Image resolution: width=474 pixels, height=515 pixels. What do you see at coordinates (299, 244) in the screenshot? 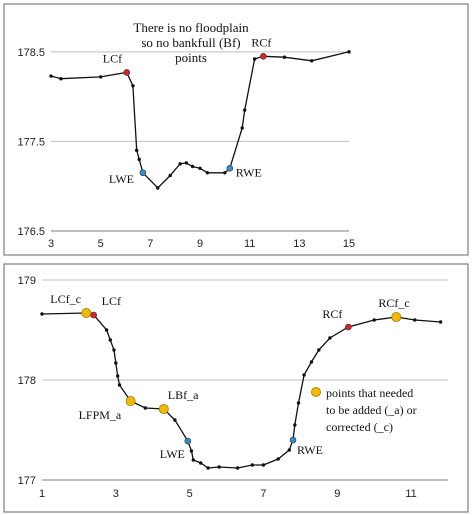
I see `x-tick-label: 13` at bounding box center [299, 244].